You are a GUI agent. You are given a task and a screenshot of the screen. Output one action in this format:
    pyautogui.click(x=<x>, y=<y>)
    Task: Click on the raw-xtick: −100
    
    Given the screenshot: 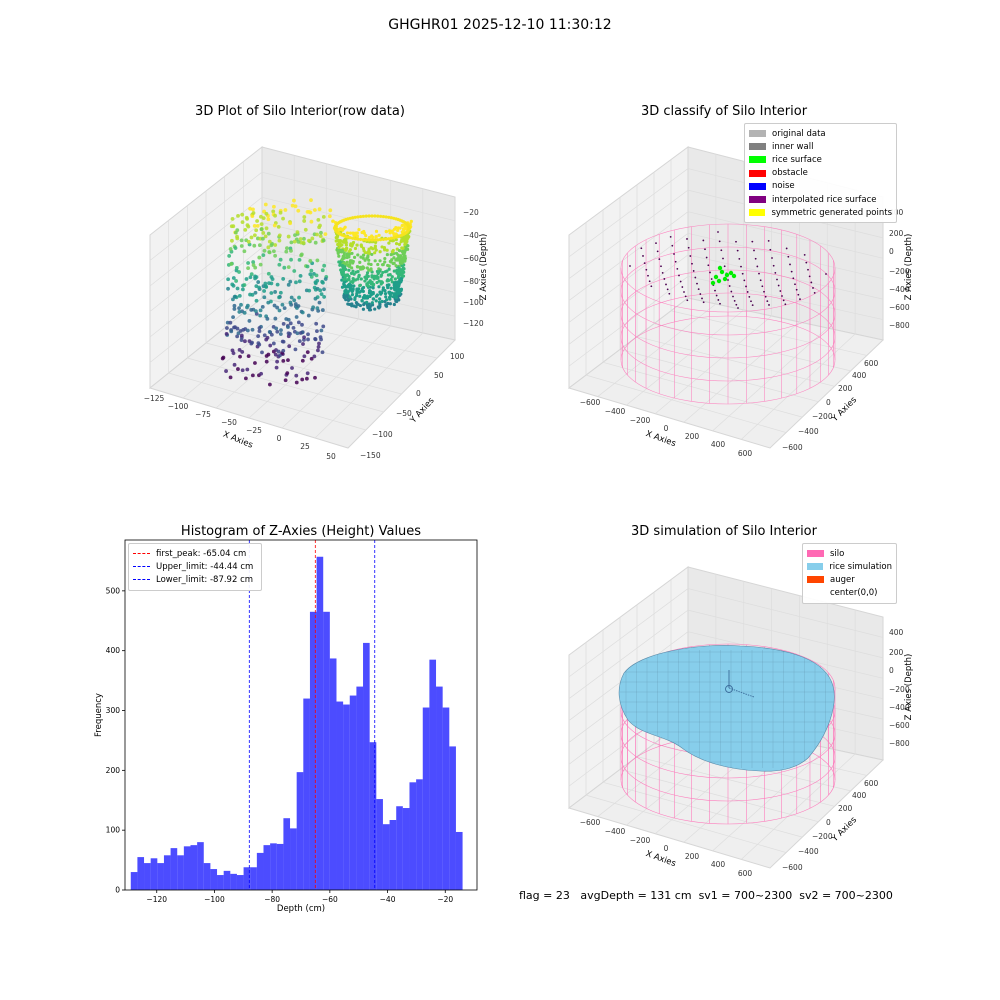 What is the action you would take?
    pyautogui.click(x=178, y=406)
    